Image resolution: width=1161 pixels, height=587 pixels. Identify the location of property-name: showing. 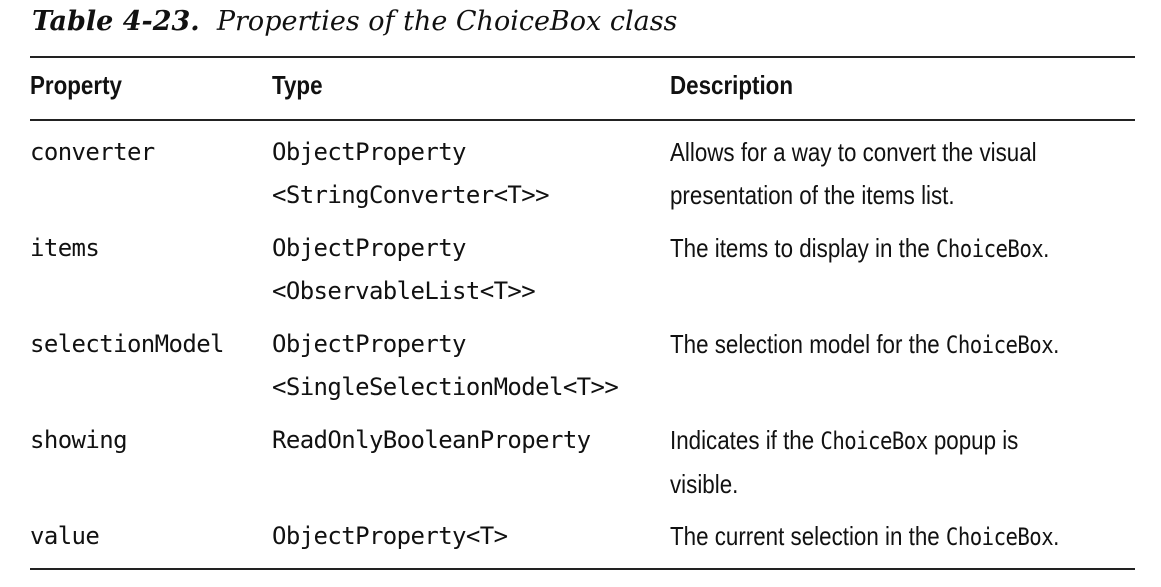
(79, 440).